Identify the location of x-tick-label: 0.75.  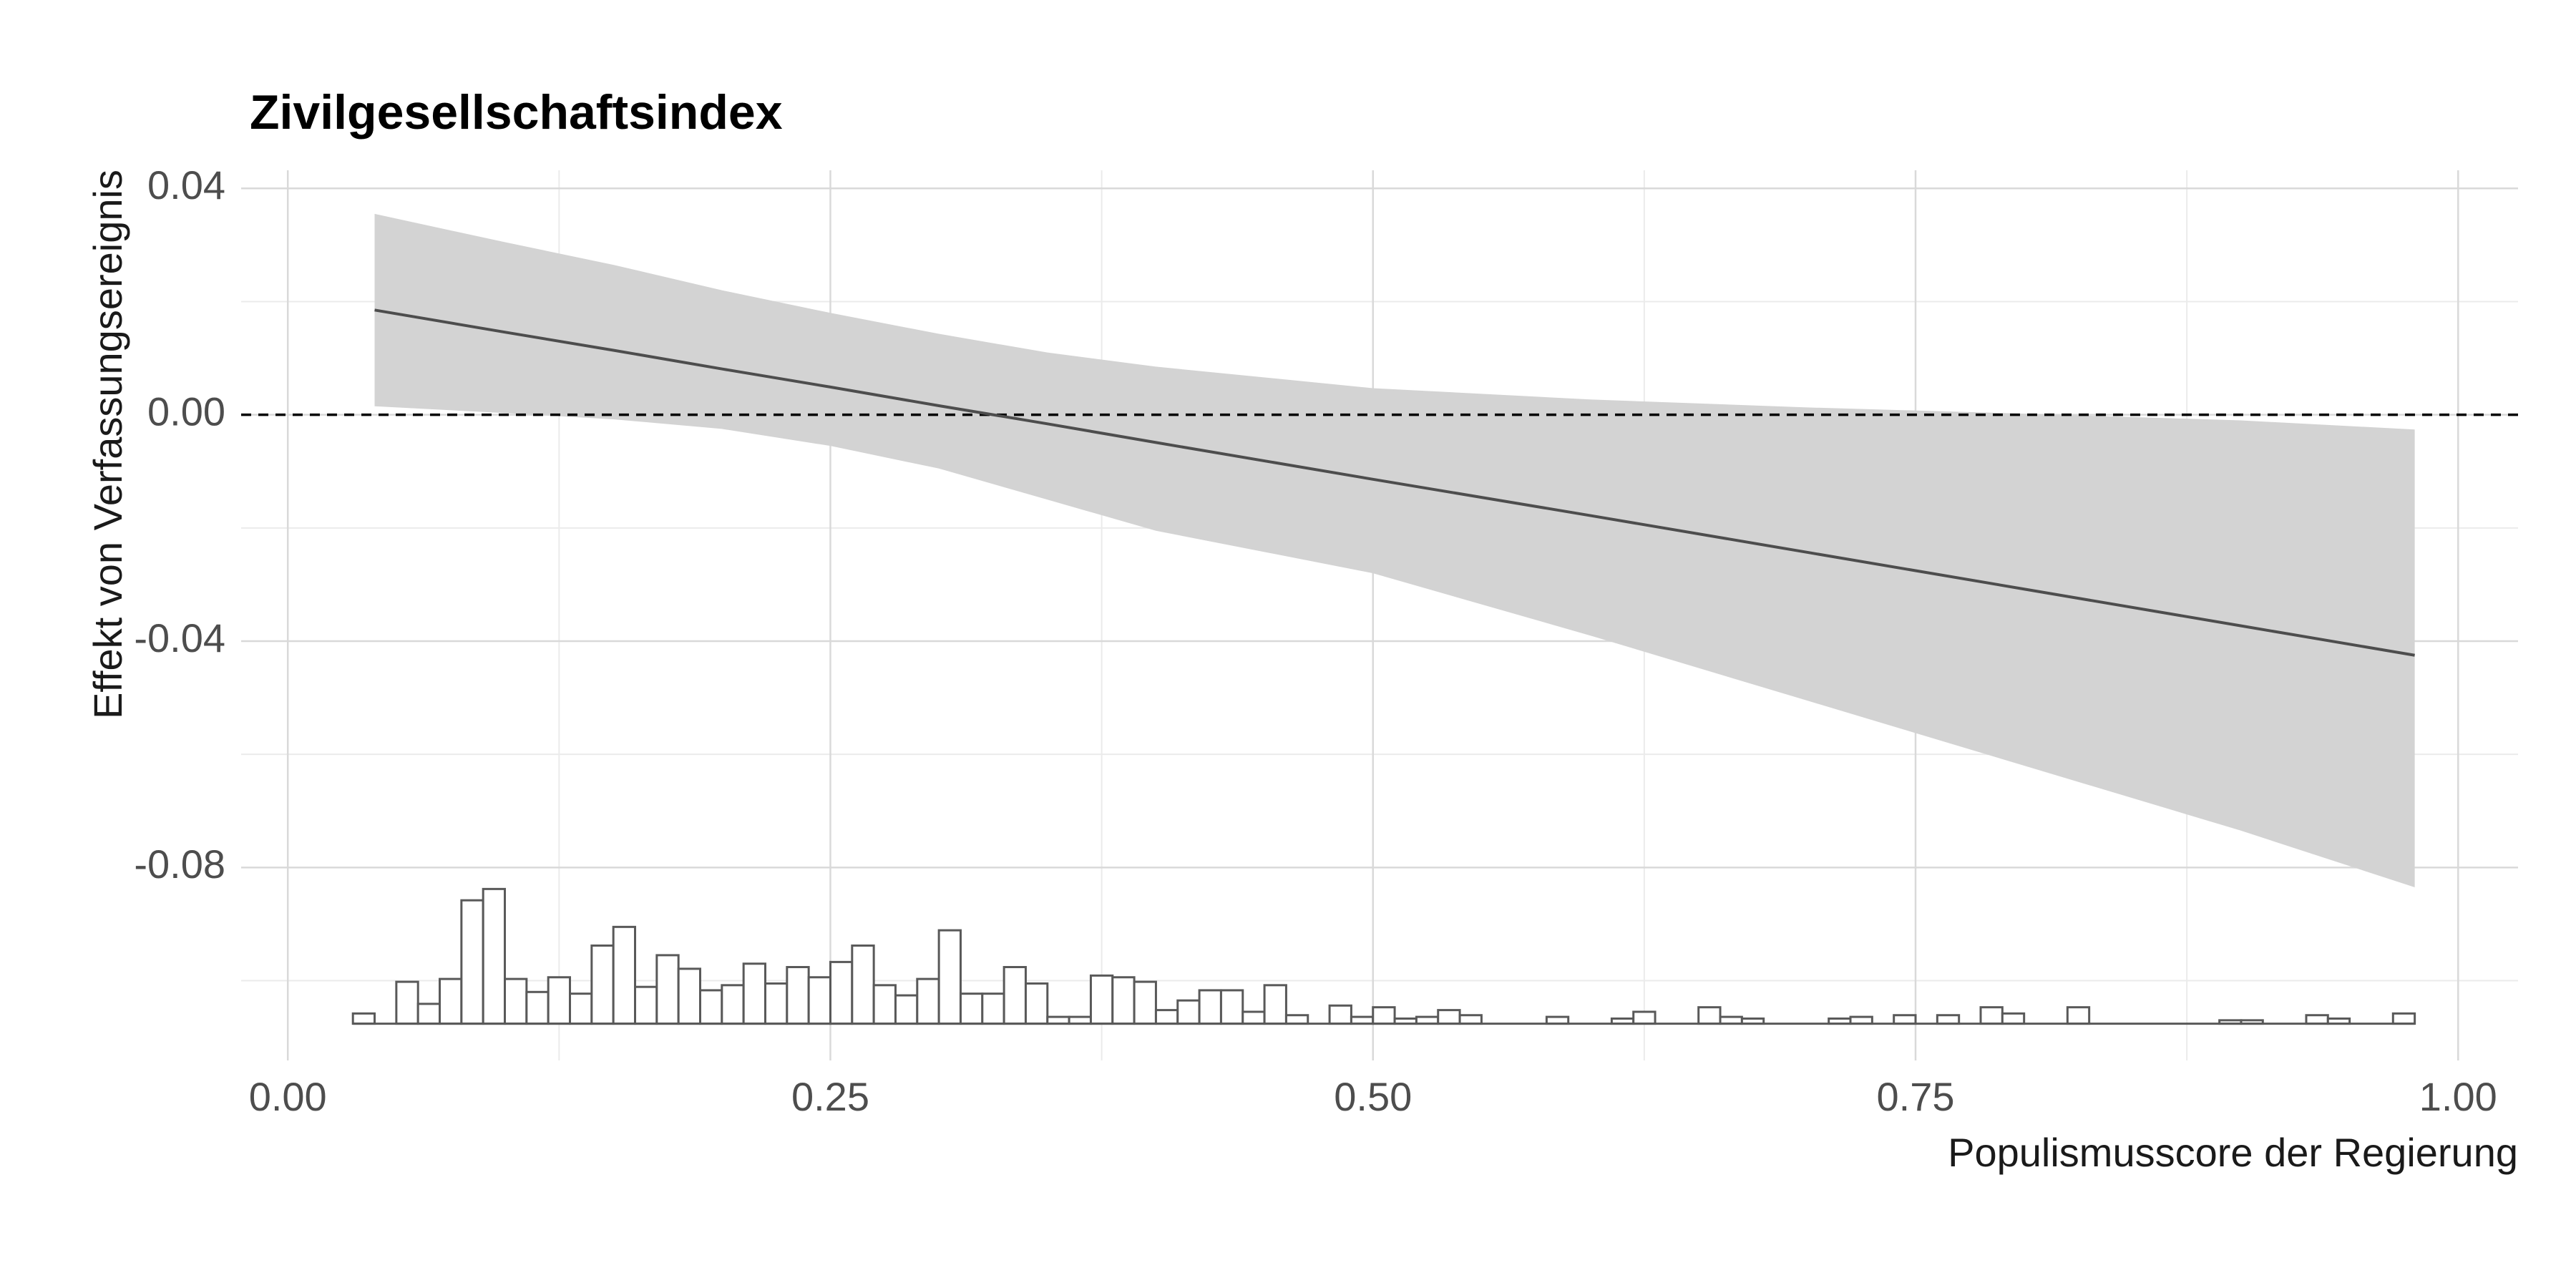
(1916, 1096).